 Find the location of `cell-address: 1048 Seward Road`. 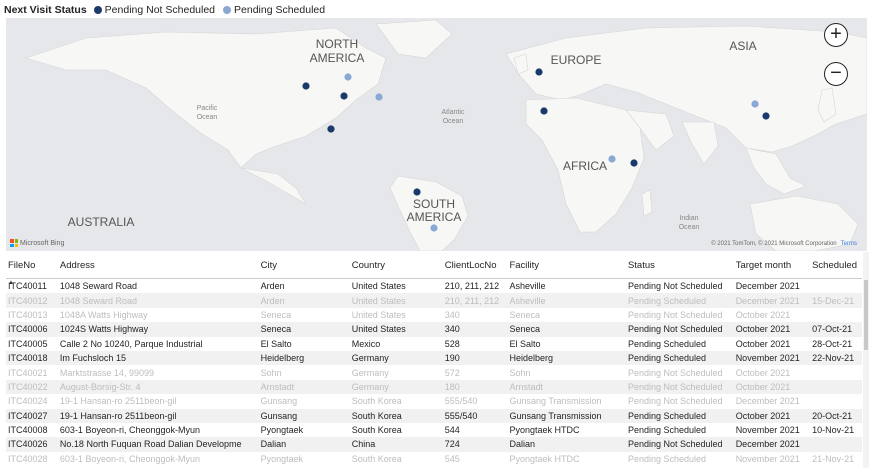

cell-address: 1048 Seward Road is located at coordinates (98, 300).